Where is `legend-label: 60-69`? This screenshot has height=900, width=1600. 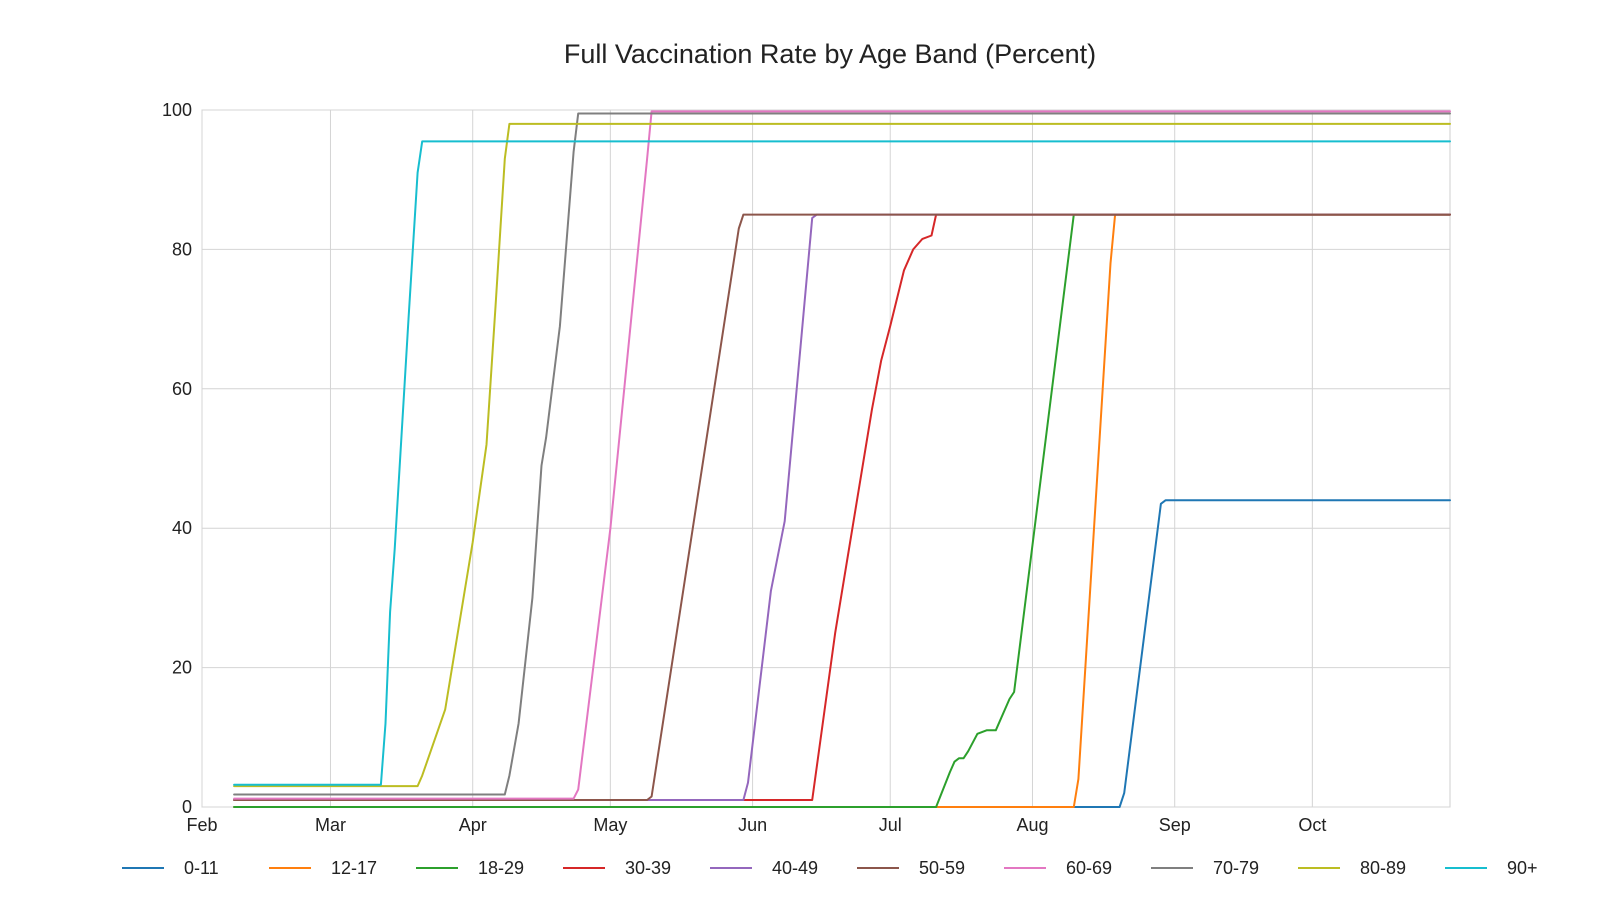
legend-label: 60-69 is located at coordinates (1089, 868).